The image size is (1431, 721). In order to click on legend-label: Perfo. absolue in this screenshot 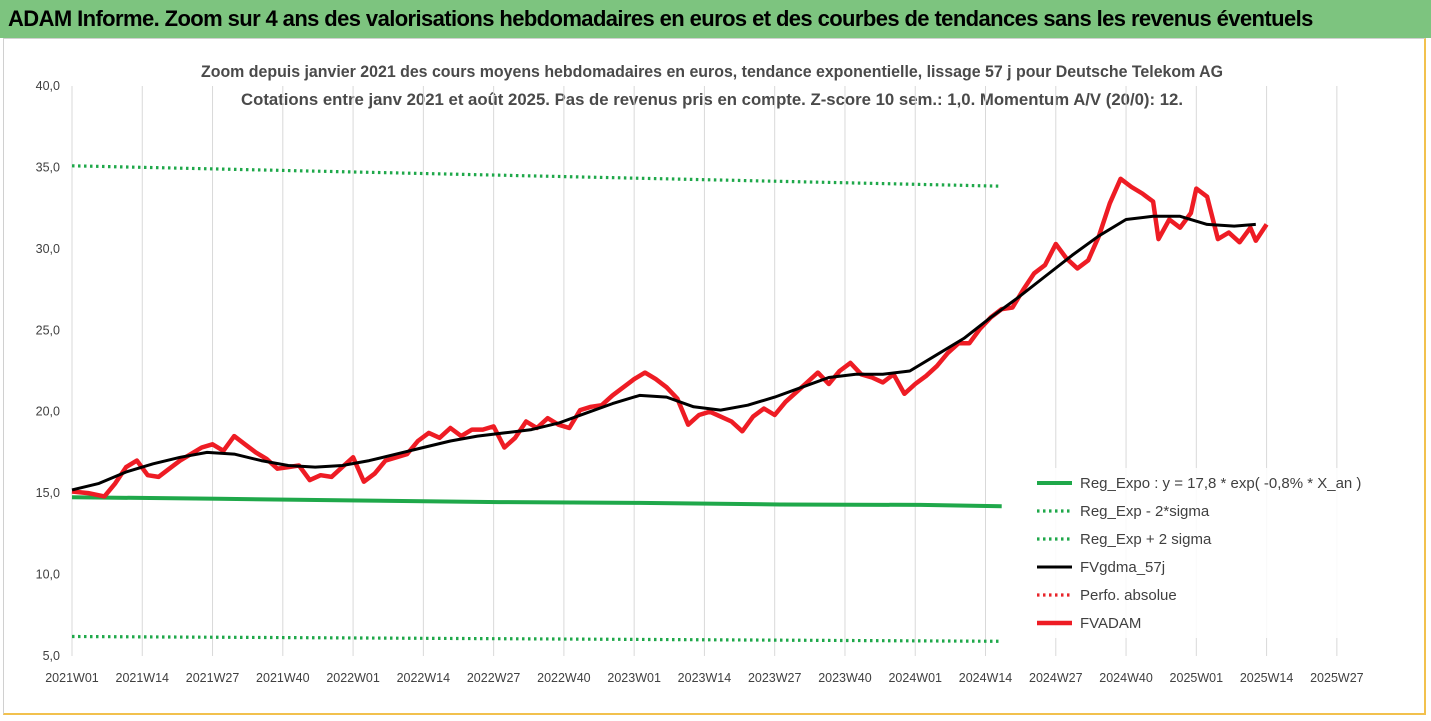, I will do `click(1128, 595)`.